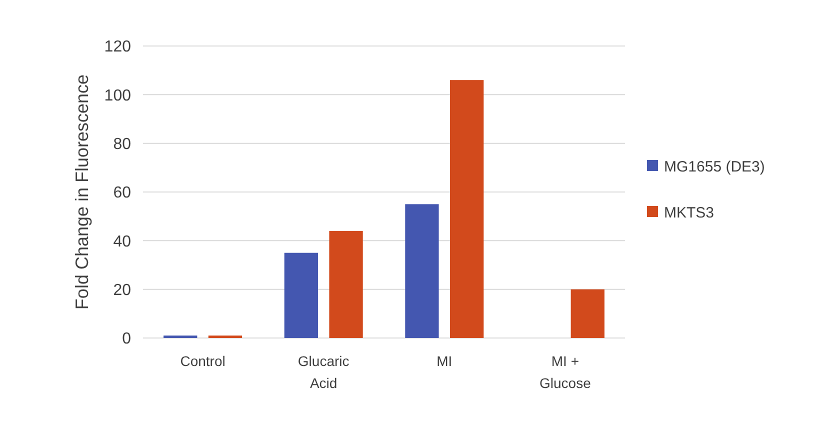 This screenshot has width=833, height=421. Describe the element at coordinates (689, 213) in the screenshot. I see `legend-label: MKTS3` at that location.